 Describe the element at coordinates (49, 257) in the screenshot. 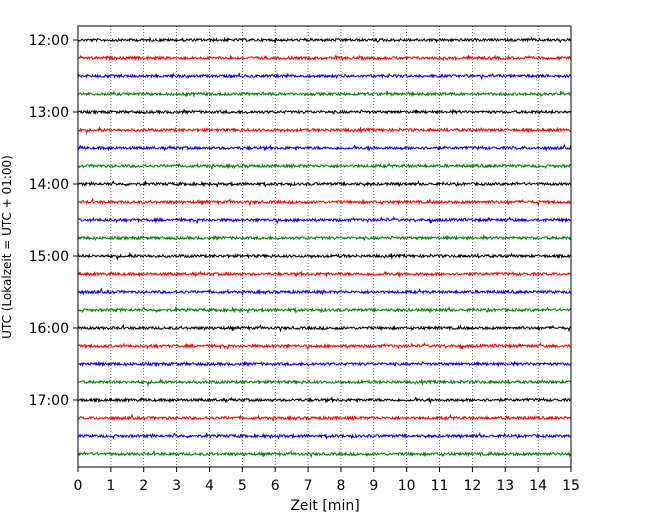

I see `y-tick-label: 15:00` at that location.